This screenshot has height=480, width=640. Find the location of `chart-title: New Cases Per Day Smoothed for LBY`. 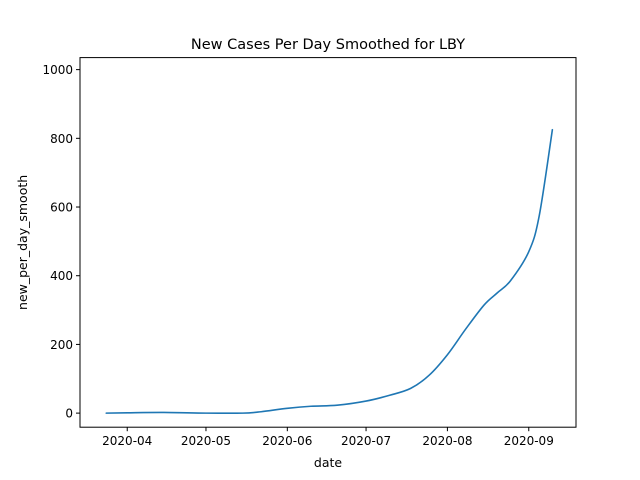

chart-title: New Cases Per Day Smoothed for LBY is located at coordinates (328, 45).